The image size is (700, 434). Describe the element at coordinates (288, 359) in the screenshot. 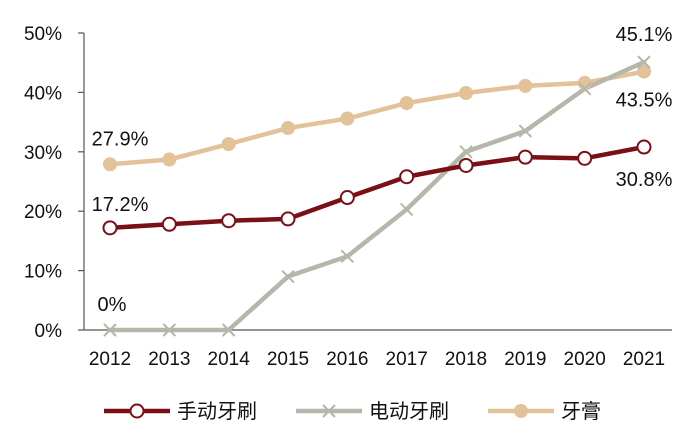

I see `x-tick-label: 2015` at that location.